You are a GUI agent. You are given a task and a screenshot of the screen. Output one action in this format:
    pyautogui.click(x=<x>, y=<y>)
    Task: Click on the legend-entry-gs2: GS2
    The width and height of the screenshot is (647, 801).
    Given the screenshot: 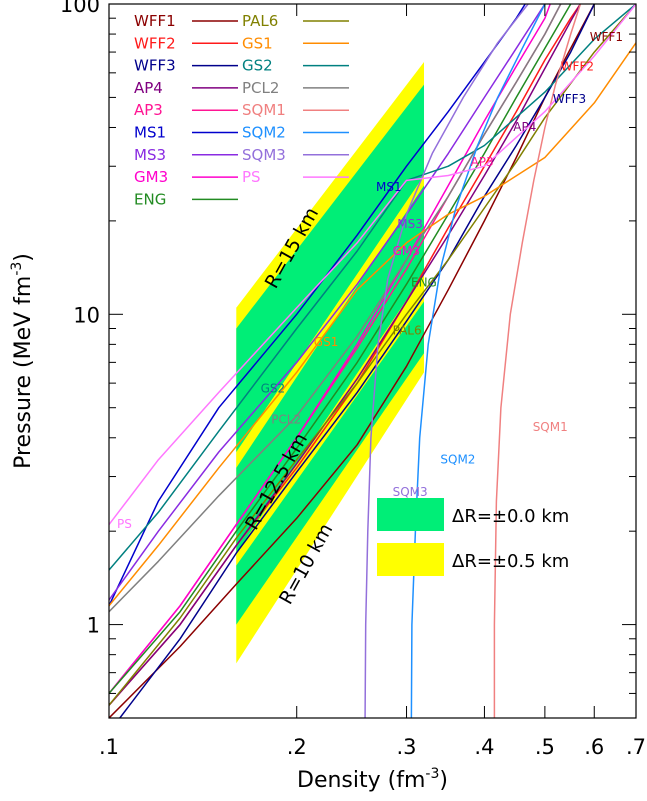 What is the action you would take?
    pyautogui.click(x=295, y=66)
    